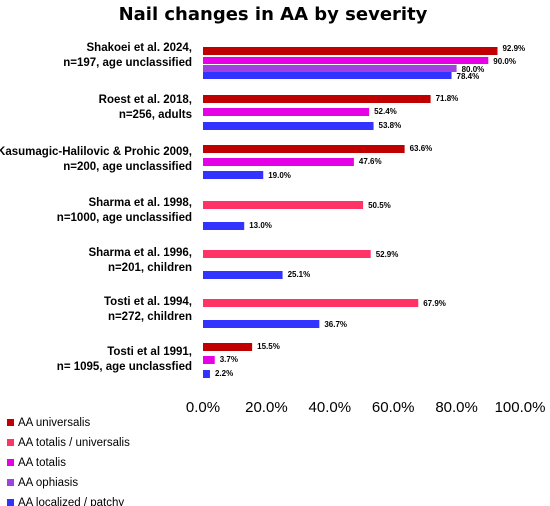 This screenshot has height=506, width=550. Describe the element at coordinates (127, 167) in the screenshot. I see `category-label-line2: n=200, age unclassified` at that location.